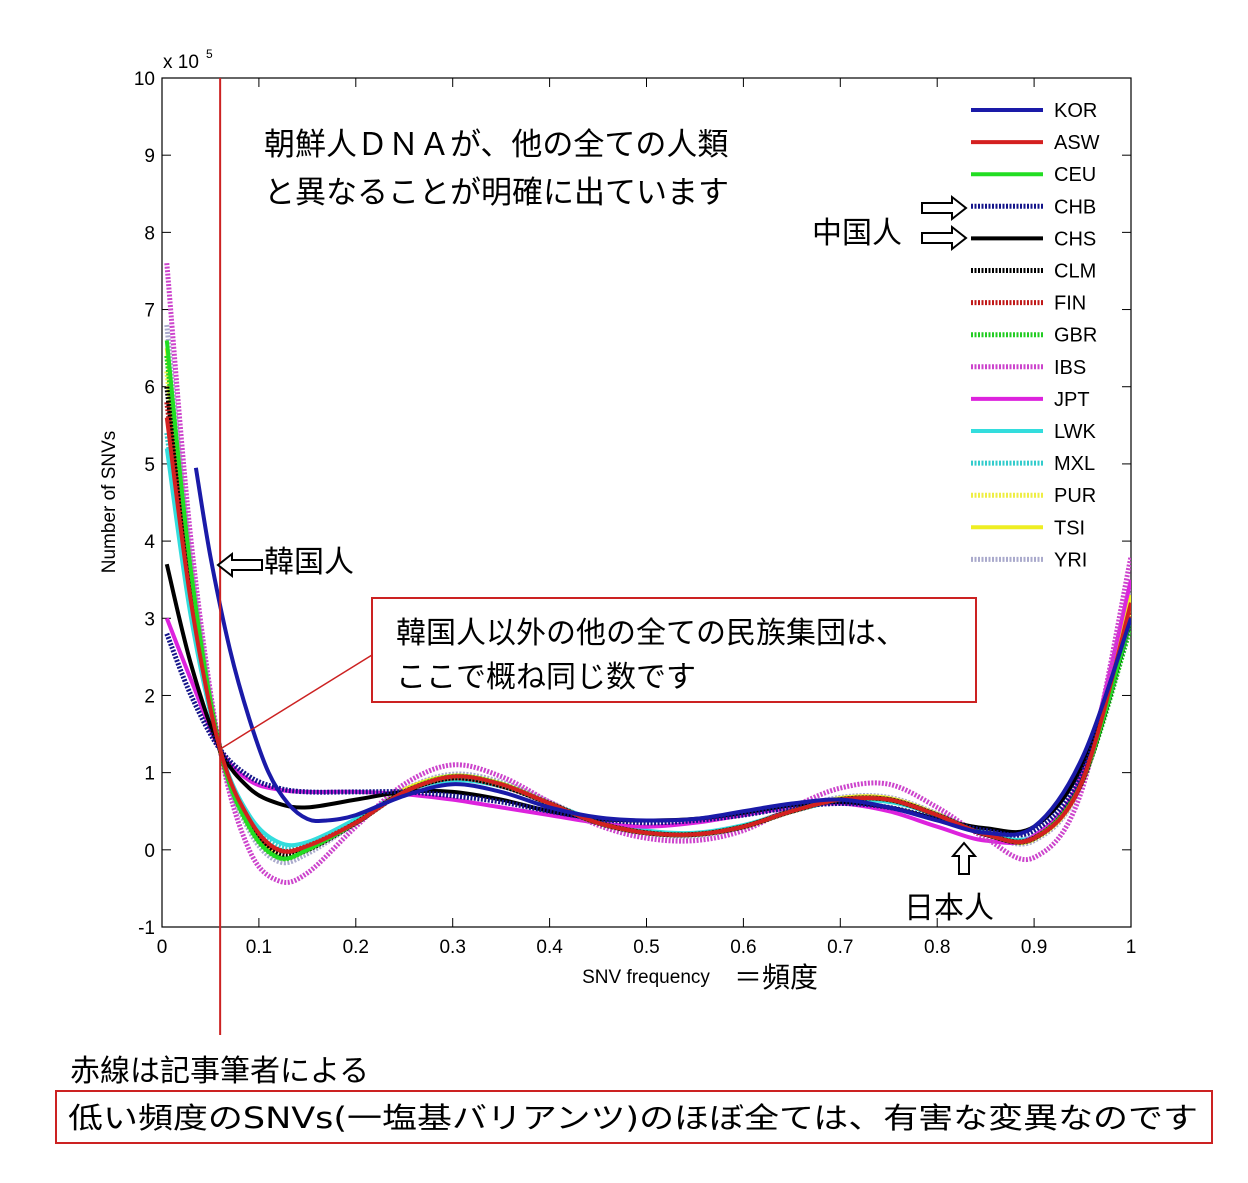 This screenshot has height=1183, width=1248. I want to click on x-tick-label: 0.6, so click(743, 947).